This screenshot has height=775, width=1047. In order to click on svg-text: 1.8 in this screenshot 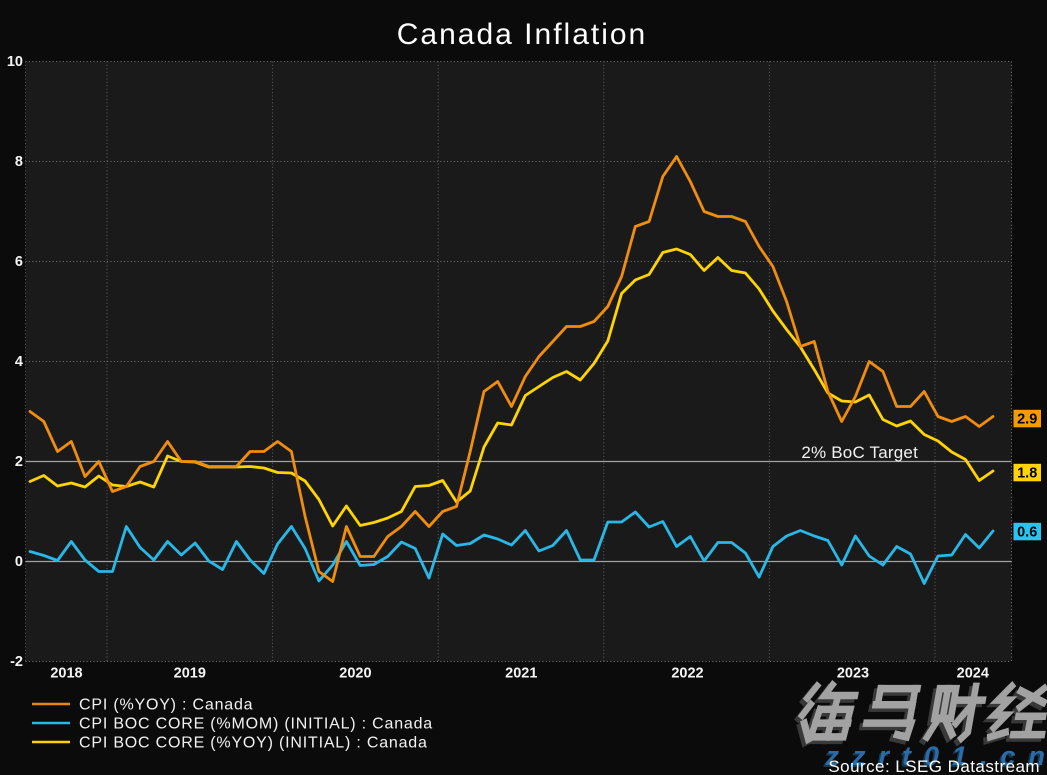, I will do `click(1027, 473)`.